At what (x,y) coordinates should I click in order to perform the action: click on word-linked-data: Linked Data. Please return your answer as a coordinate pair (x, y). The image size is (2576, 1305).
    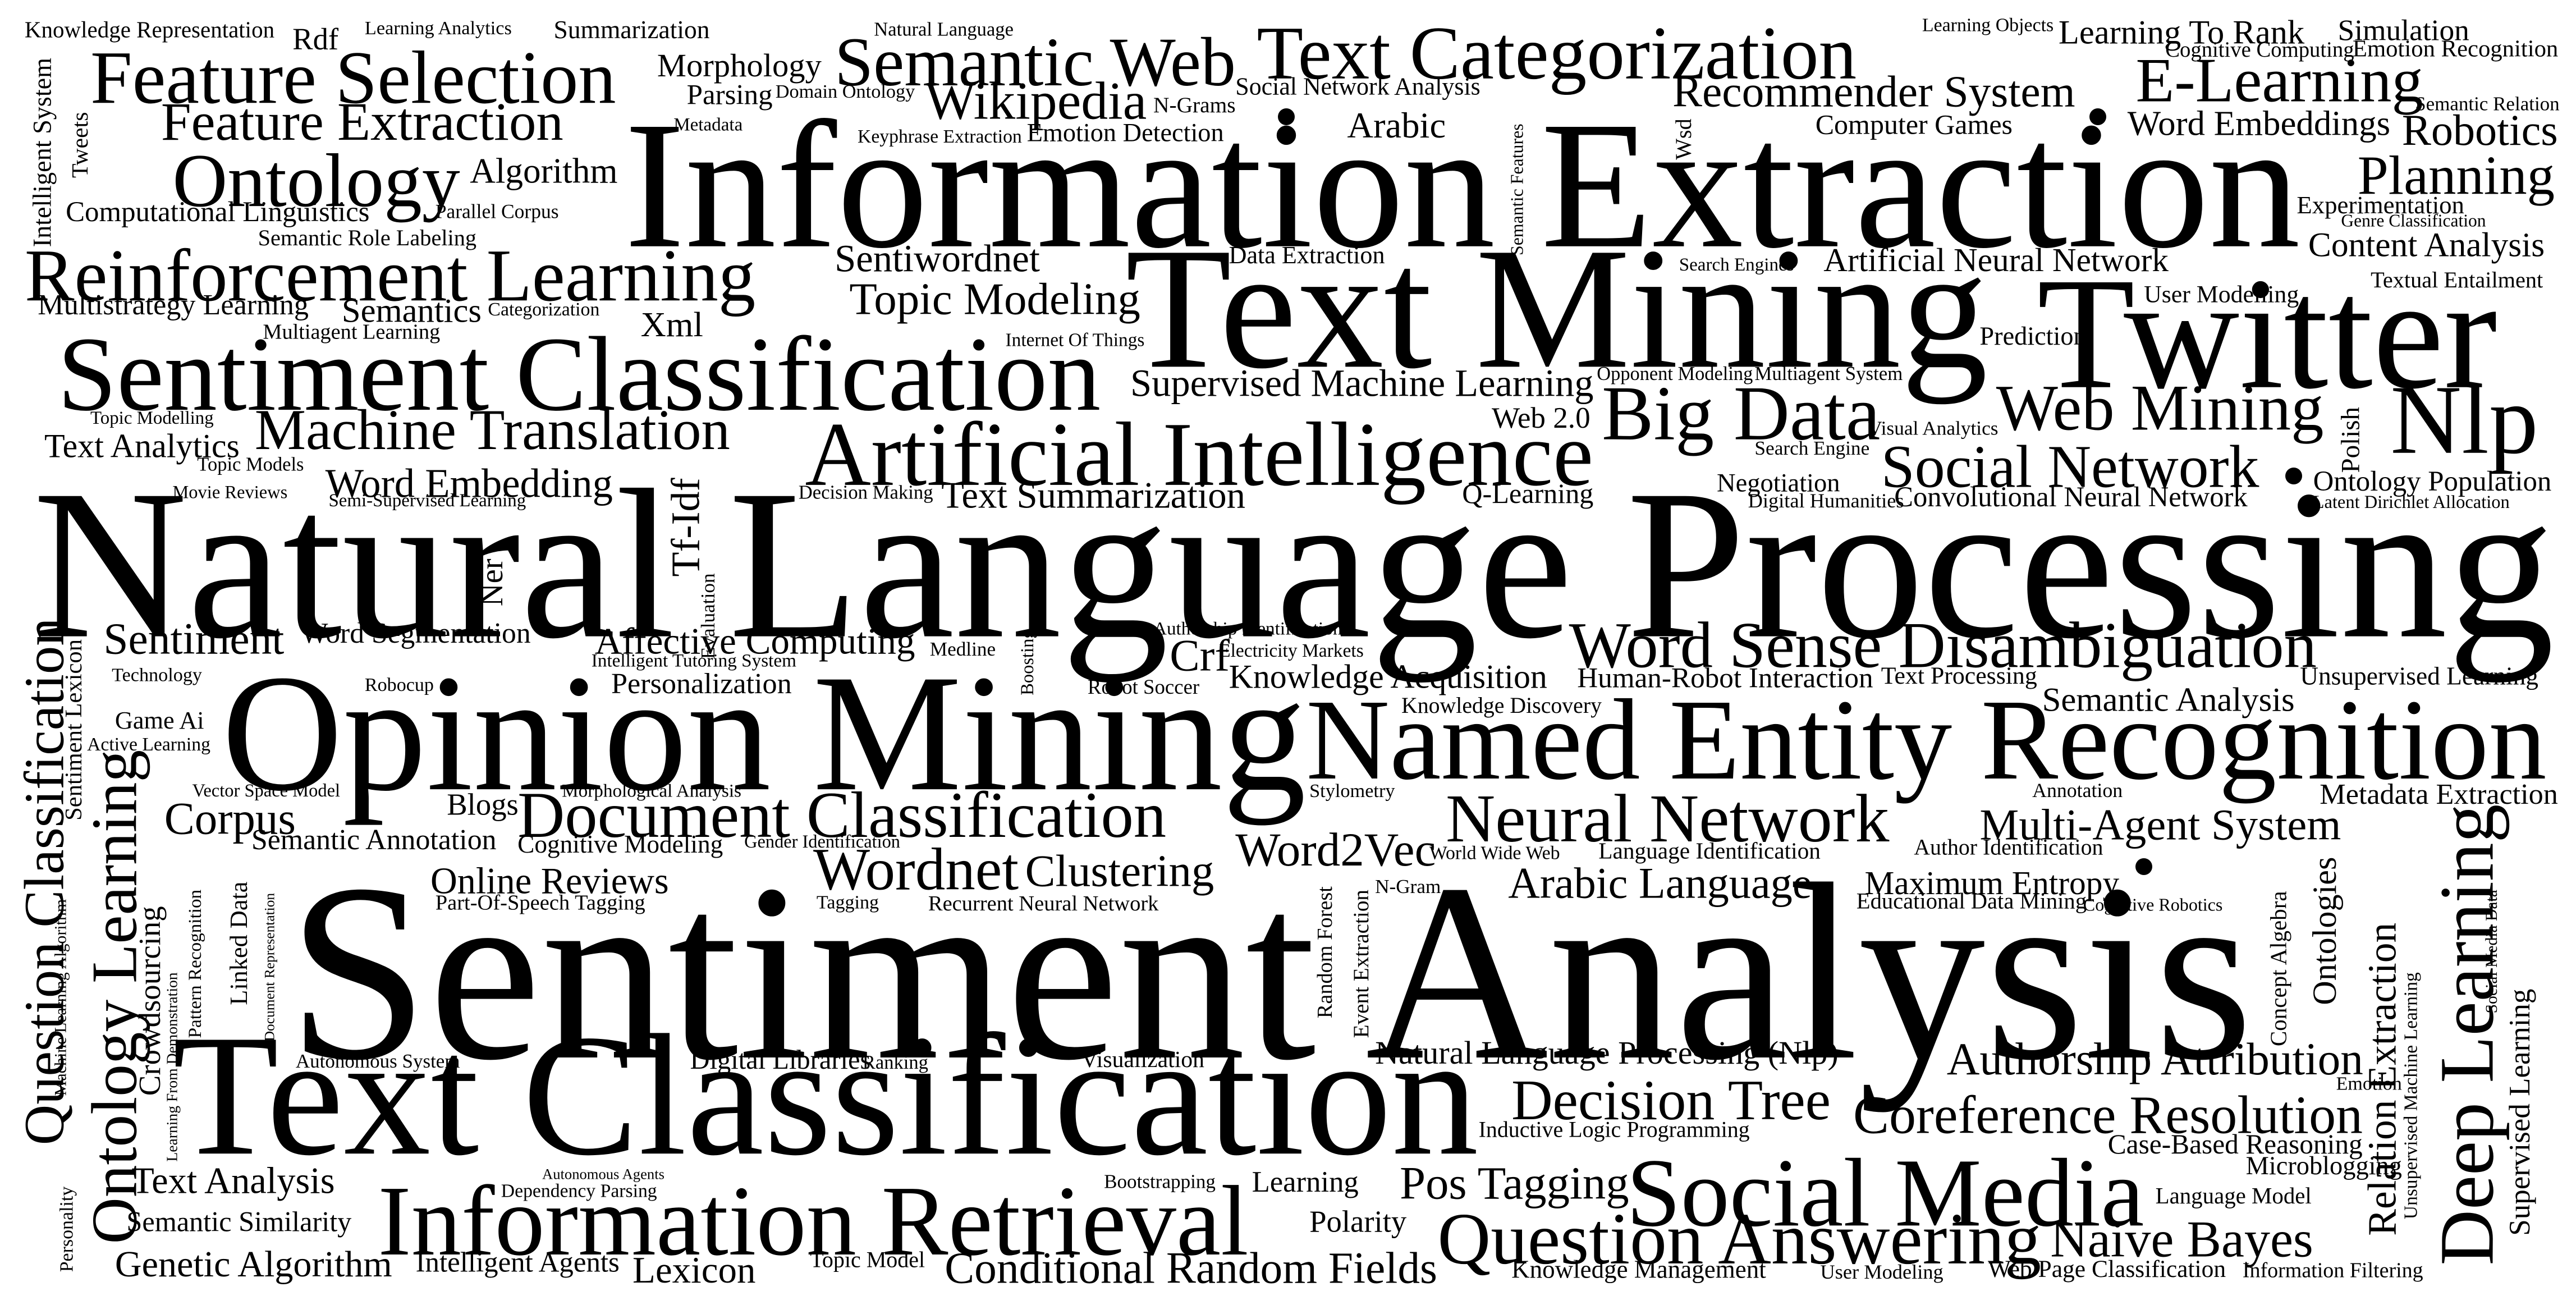
    Looking at the image, I should click on (239, 943).